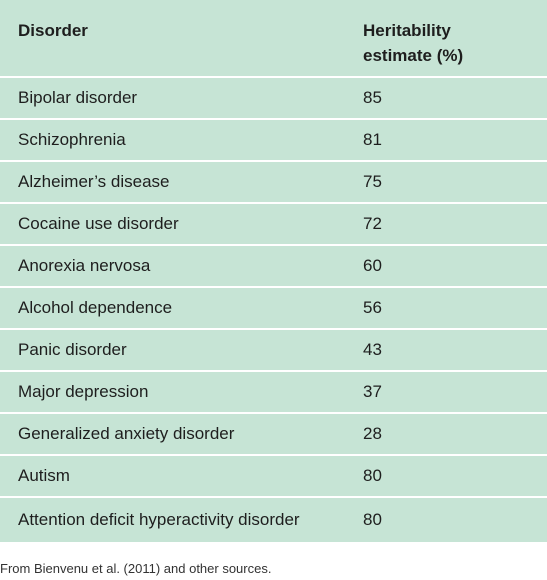 The height and width of the screenshot is (580, 547). I want to click on estimate-cell: 72, so click(455, 223).